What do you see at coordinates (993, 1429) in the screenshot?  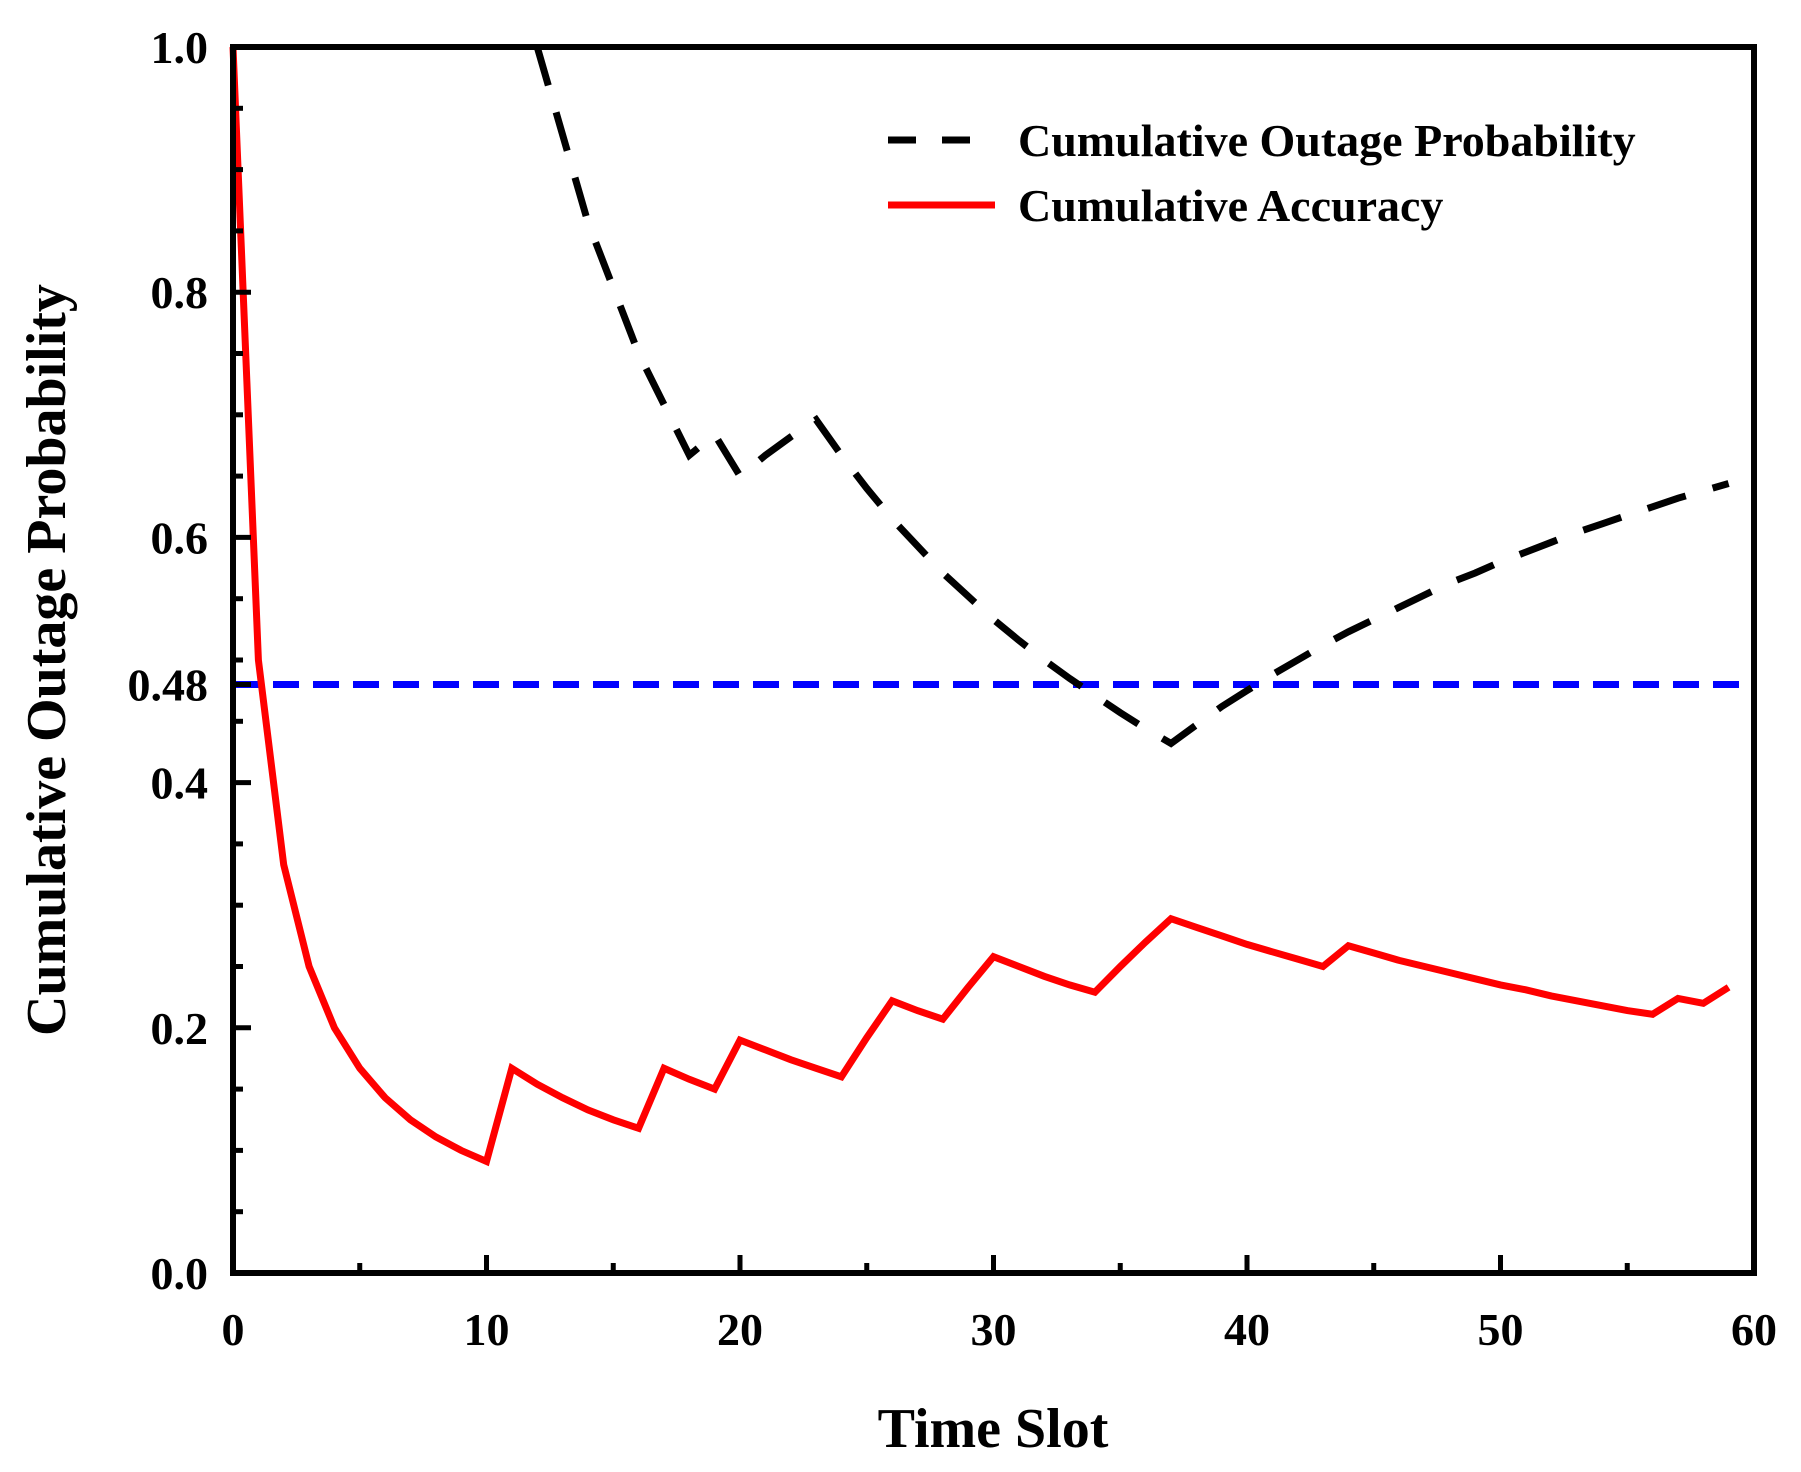 I see `x-axis-title: Time Slot` at bounding box center [993, 1429].